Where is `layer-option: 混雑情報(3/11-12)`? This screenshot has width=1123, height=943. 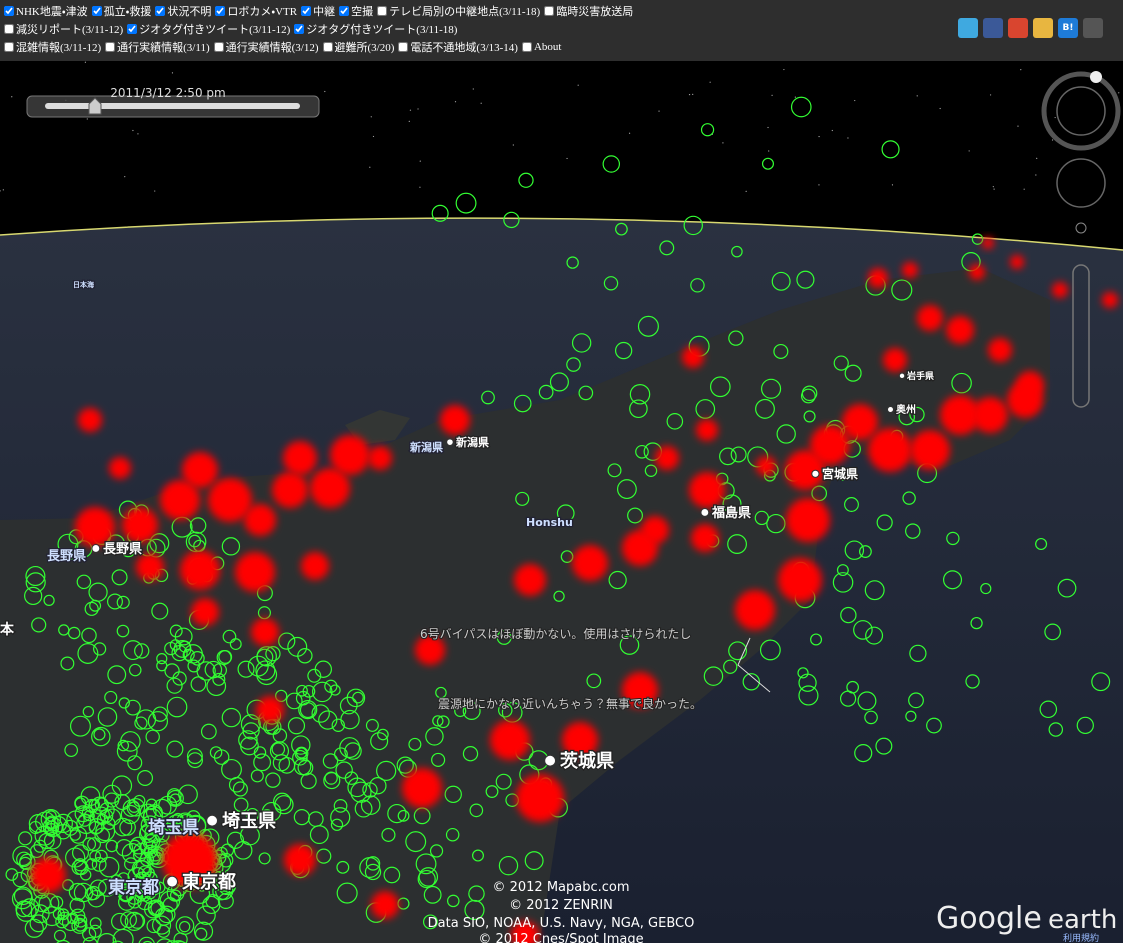
layer-option: 混雑情報(3/11-12) is located at coordinates (52, 47).